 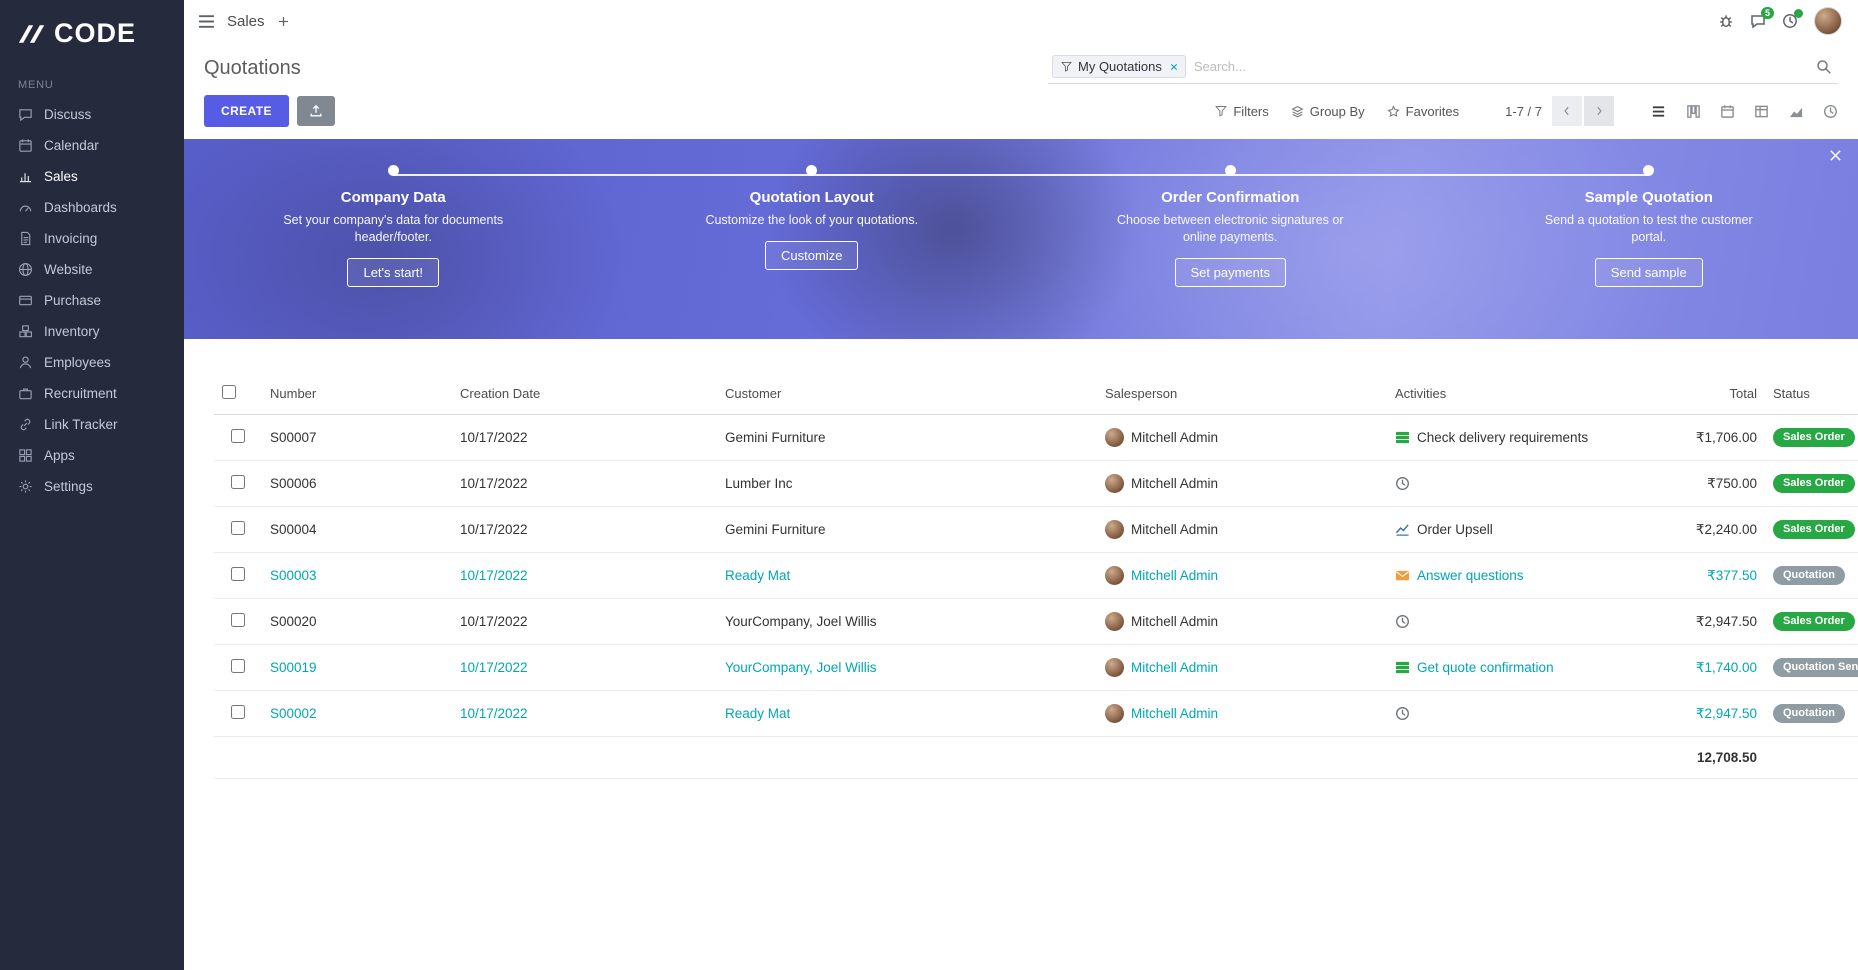 I want to click on create-button: CREATE, so click(x=246, y=111).